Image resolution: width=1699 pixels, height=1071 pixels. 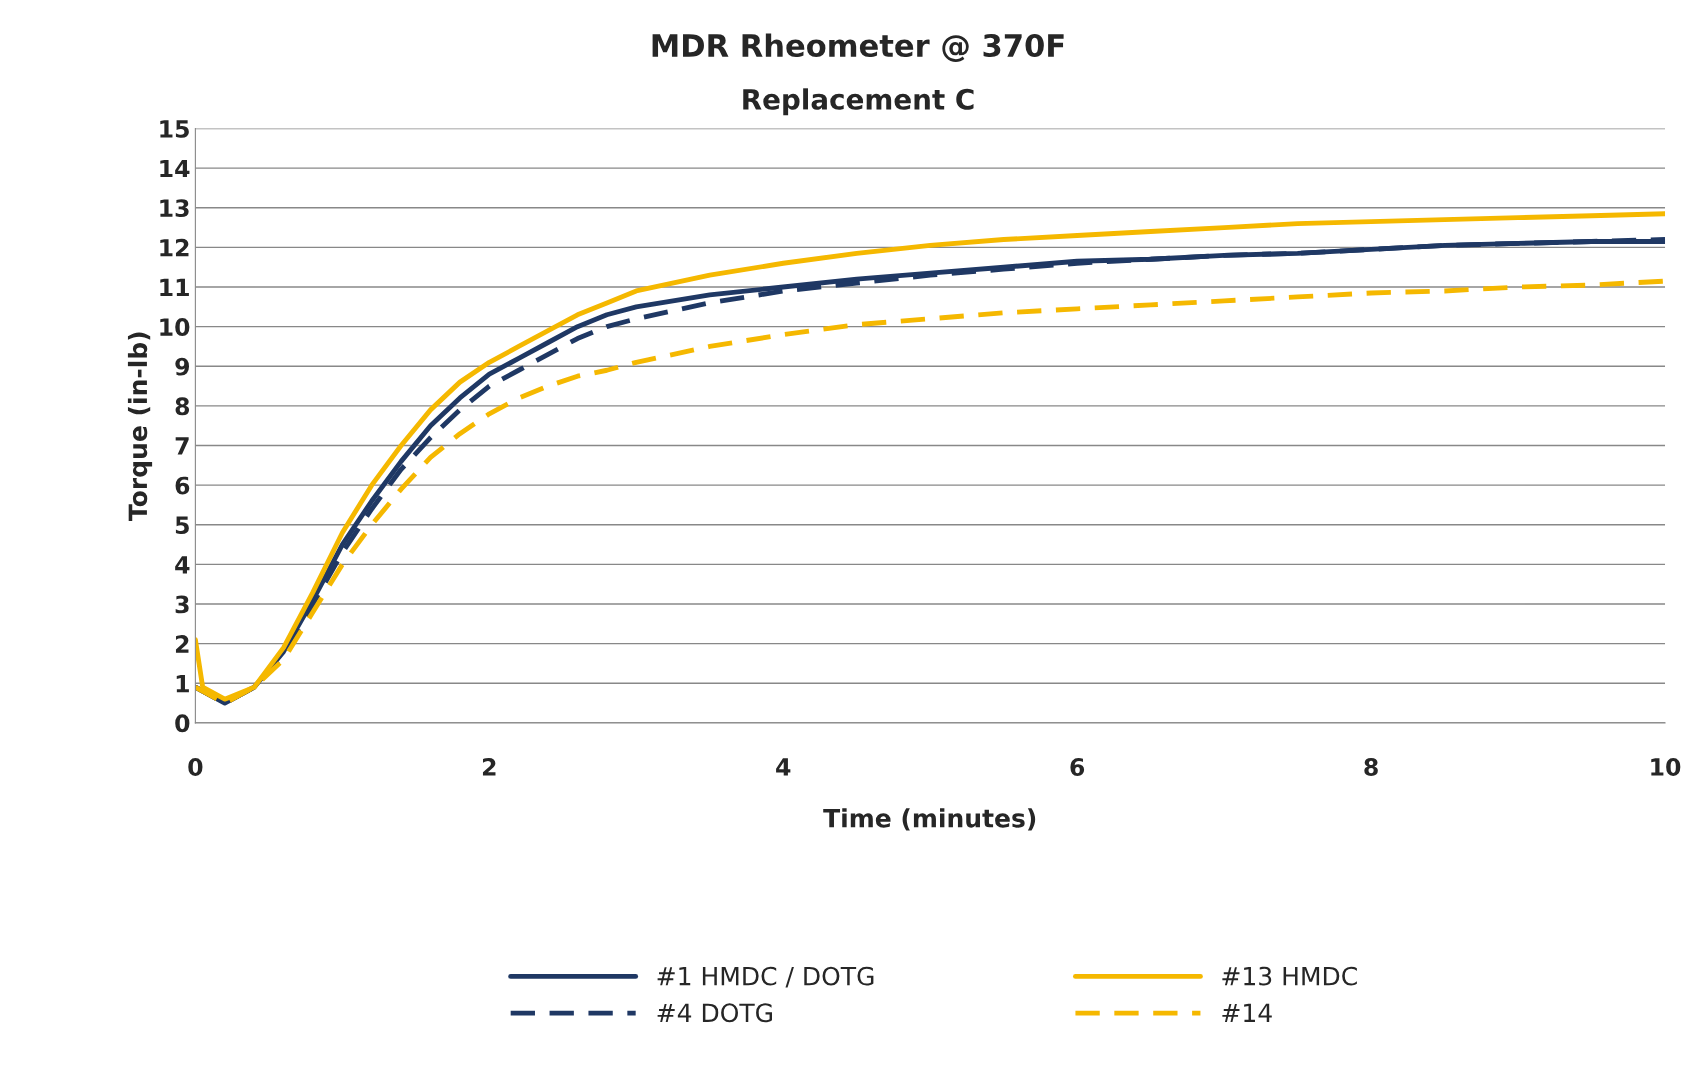 What do you see at coordinates (182, 446) in the screenshot?
I see `y-tick-label: 7` at bounding box center [182, 446].